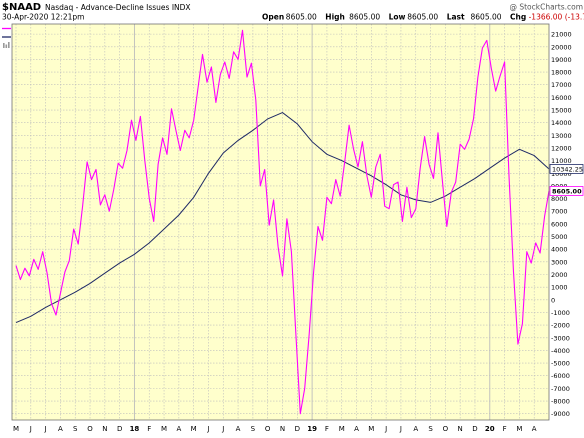 The height and width of the screenshot is (438, 584). What do you see at coordinates (546, 7) in the screenshot?
I see `stockcharts-watermark: @ StockCharts.com` at bounding box center [546, 7].